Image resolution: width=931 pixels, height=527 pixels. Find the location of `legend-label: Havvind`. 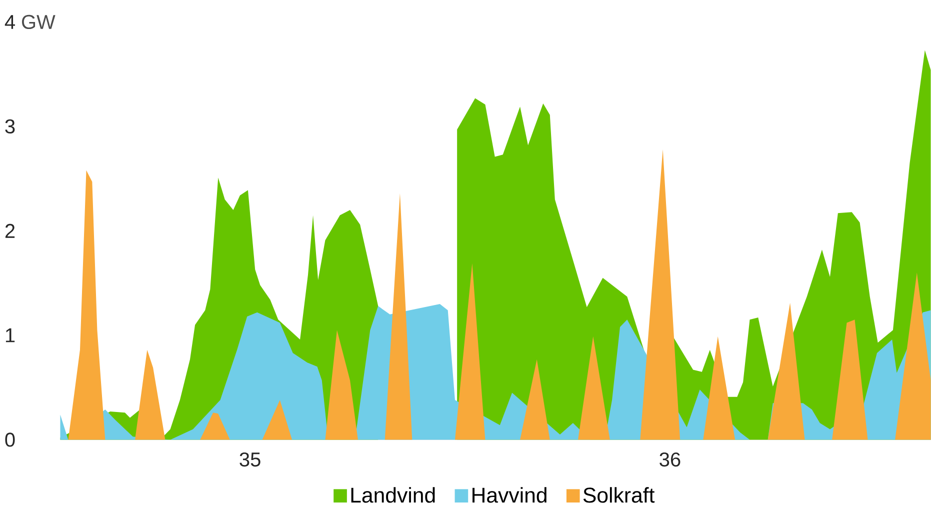

legend-label: Havvind is located at coordinates (509, 495).